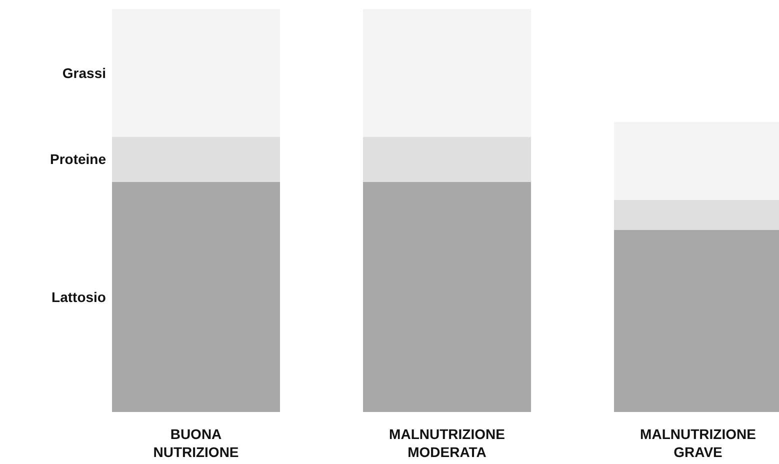 Image resolution: width=779 pixels, height=464 pixels. What do you see at coordinates (447, 443) in the screenshot?
I see `x-tick-label: MALNUTRIZIONE MODERATA` at bounding box center [447, 443].